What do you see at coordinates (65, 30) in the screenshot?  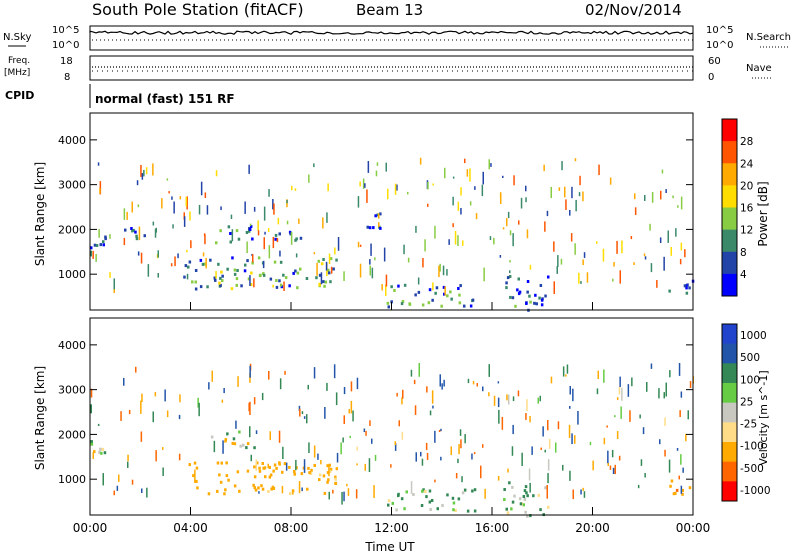 I see `noise-left-tick-high: 10^5` at bounding box center [65, 30].